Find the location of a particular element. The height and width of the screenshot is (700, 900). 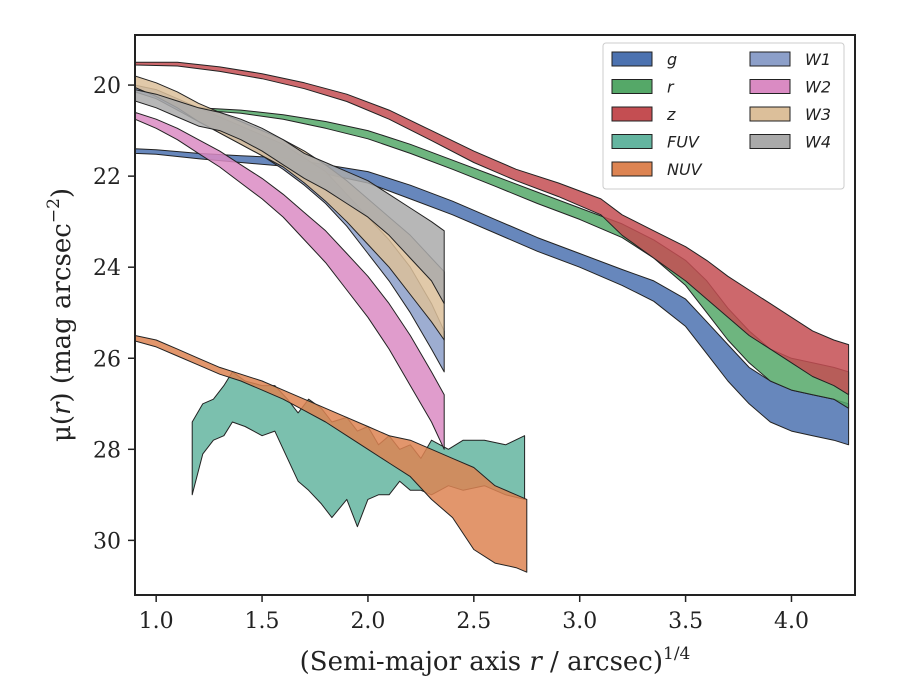

y-tick-label: 30 is located at coordinates (107, 541).